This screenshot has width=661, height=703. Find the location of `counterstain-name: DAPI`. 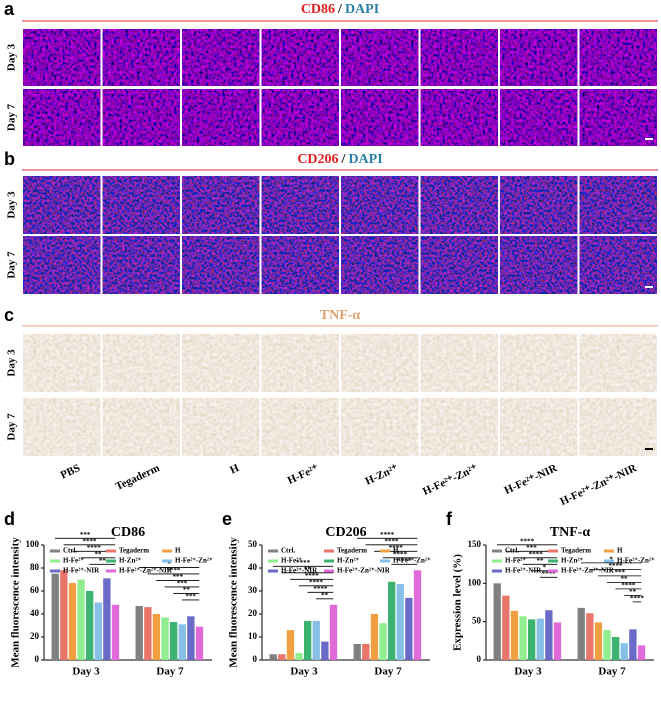

counterstain-name: DAPI is located at coordinates (362, 9).